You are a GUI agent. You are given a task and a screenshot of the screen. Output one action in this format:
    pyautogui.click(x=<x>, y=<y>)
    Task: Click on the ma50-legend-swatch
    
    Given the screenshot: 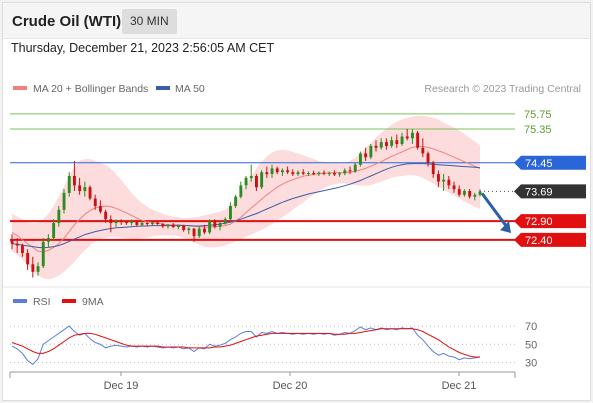 What is the action you would take?
    pyautogui.click(x=163, y=88)
    